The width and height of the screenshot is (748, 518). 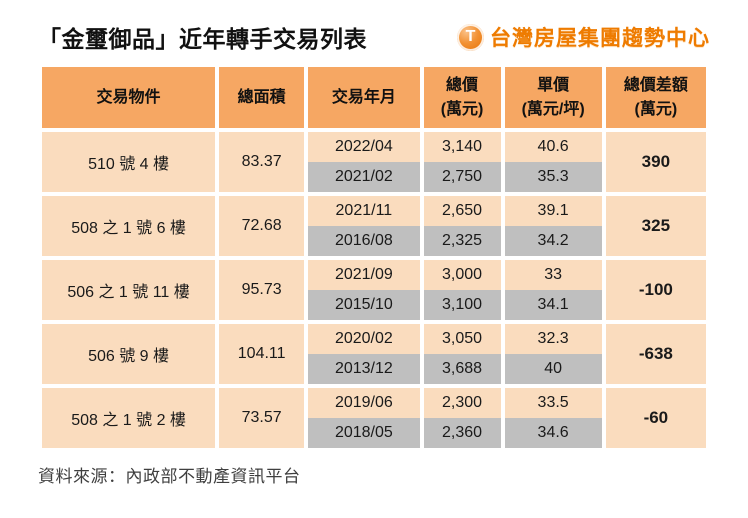 I want to click on total-price-cell: 3,000, so click(x=462, y=273).